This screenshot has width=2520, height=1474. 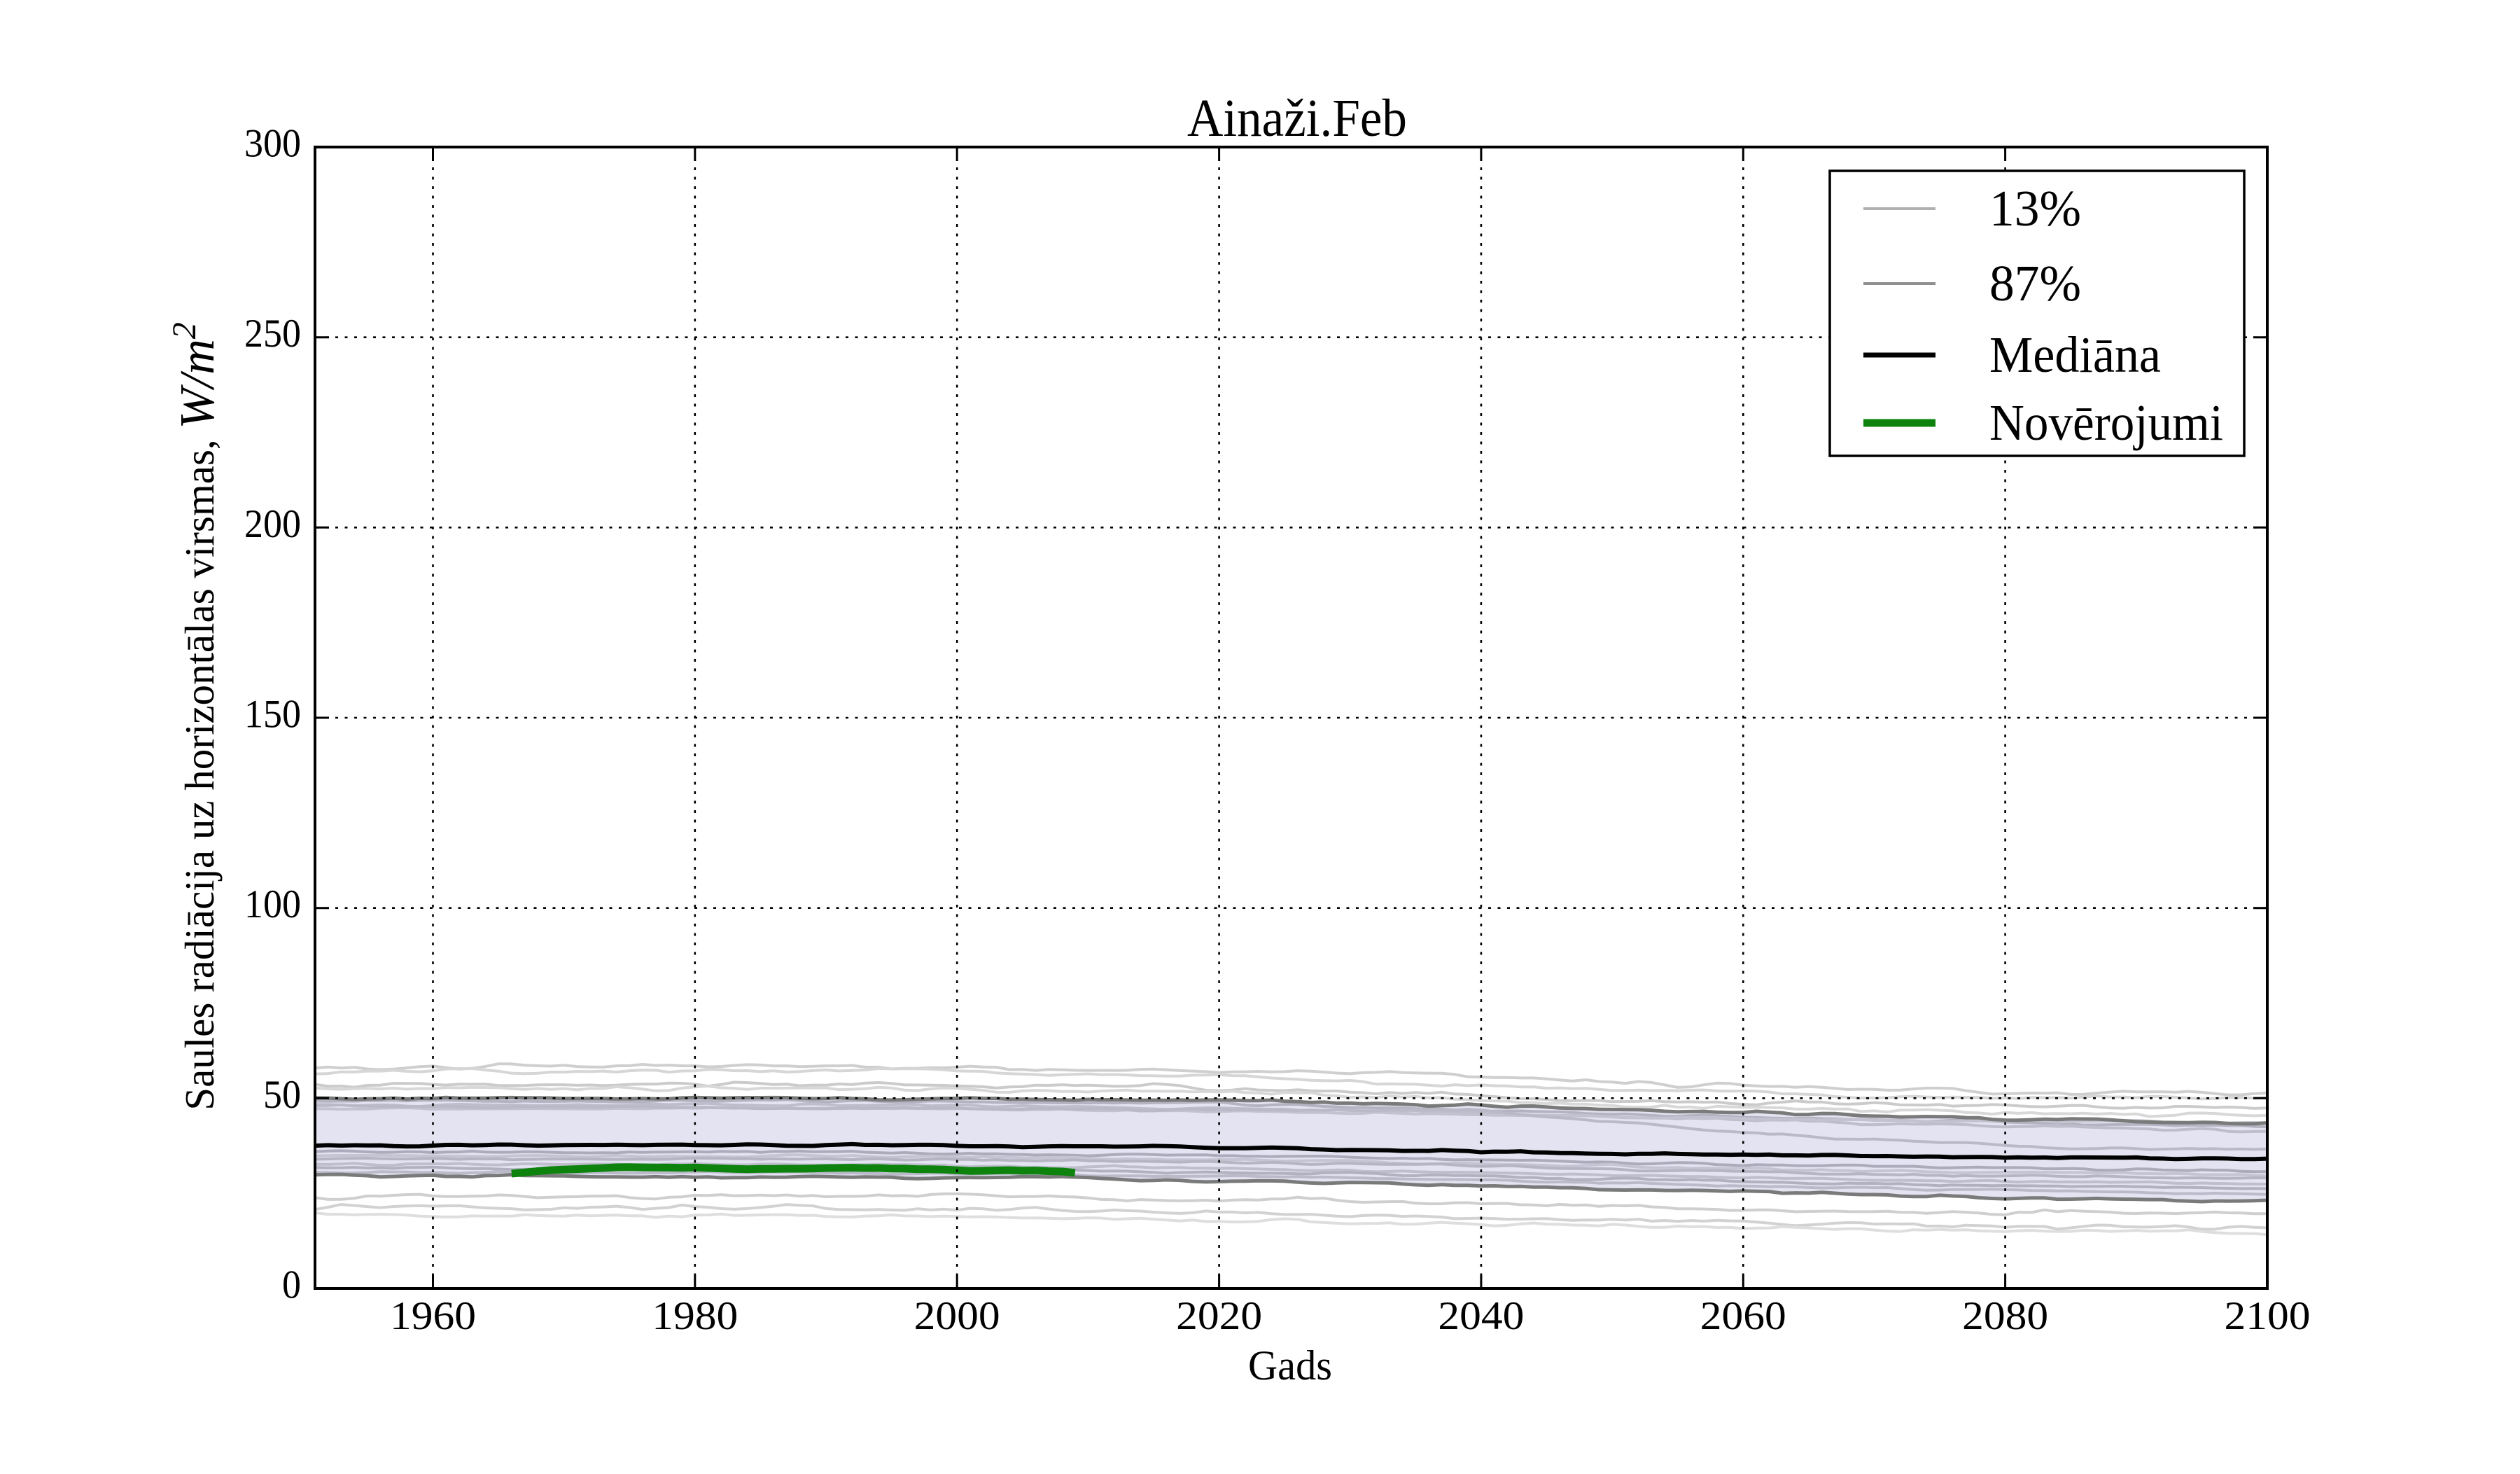 I want to click on svg-text: Ainaži.Feb, so click(x=1297, y=119).